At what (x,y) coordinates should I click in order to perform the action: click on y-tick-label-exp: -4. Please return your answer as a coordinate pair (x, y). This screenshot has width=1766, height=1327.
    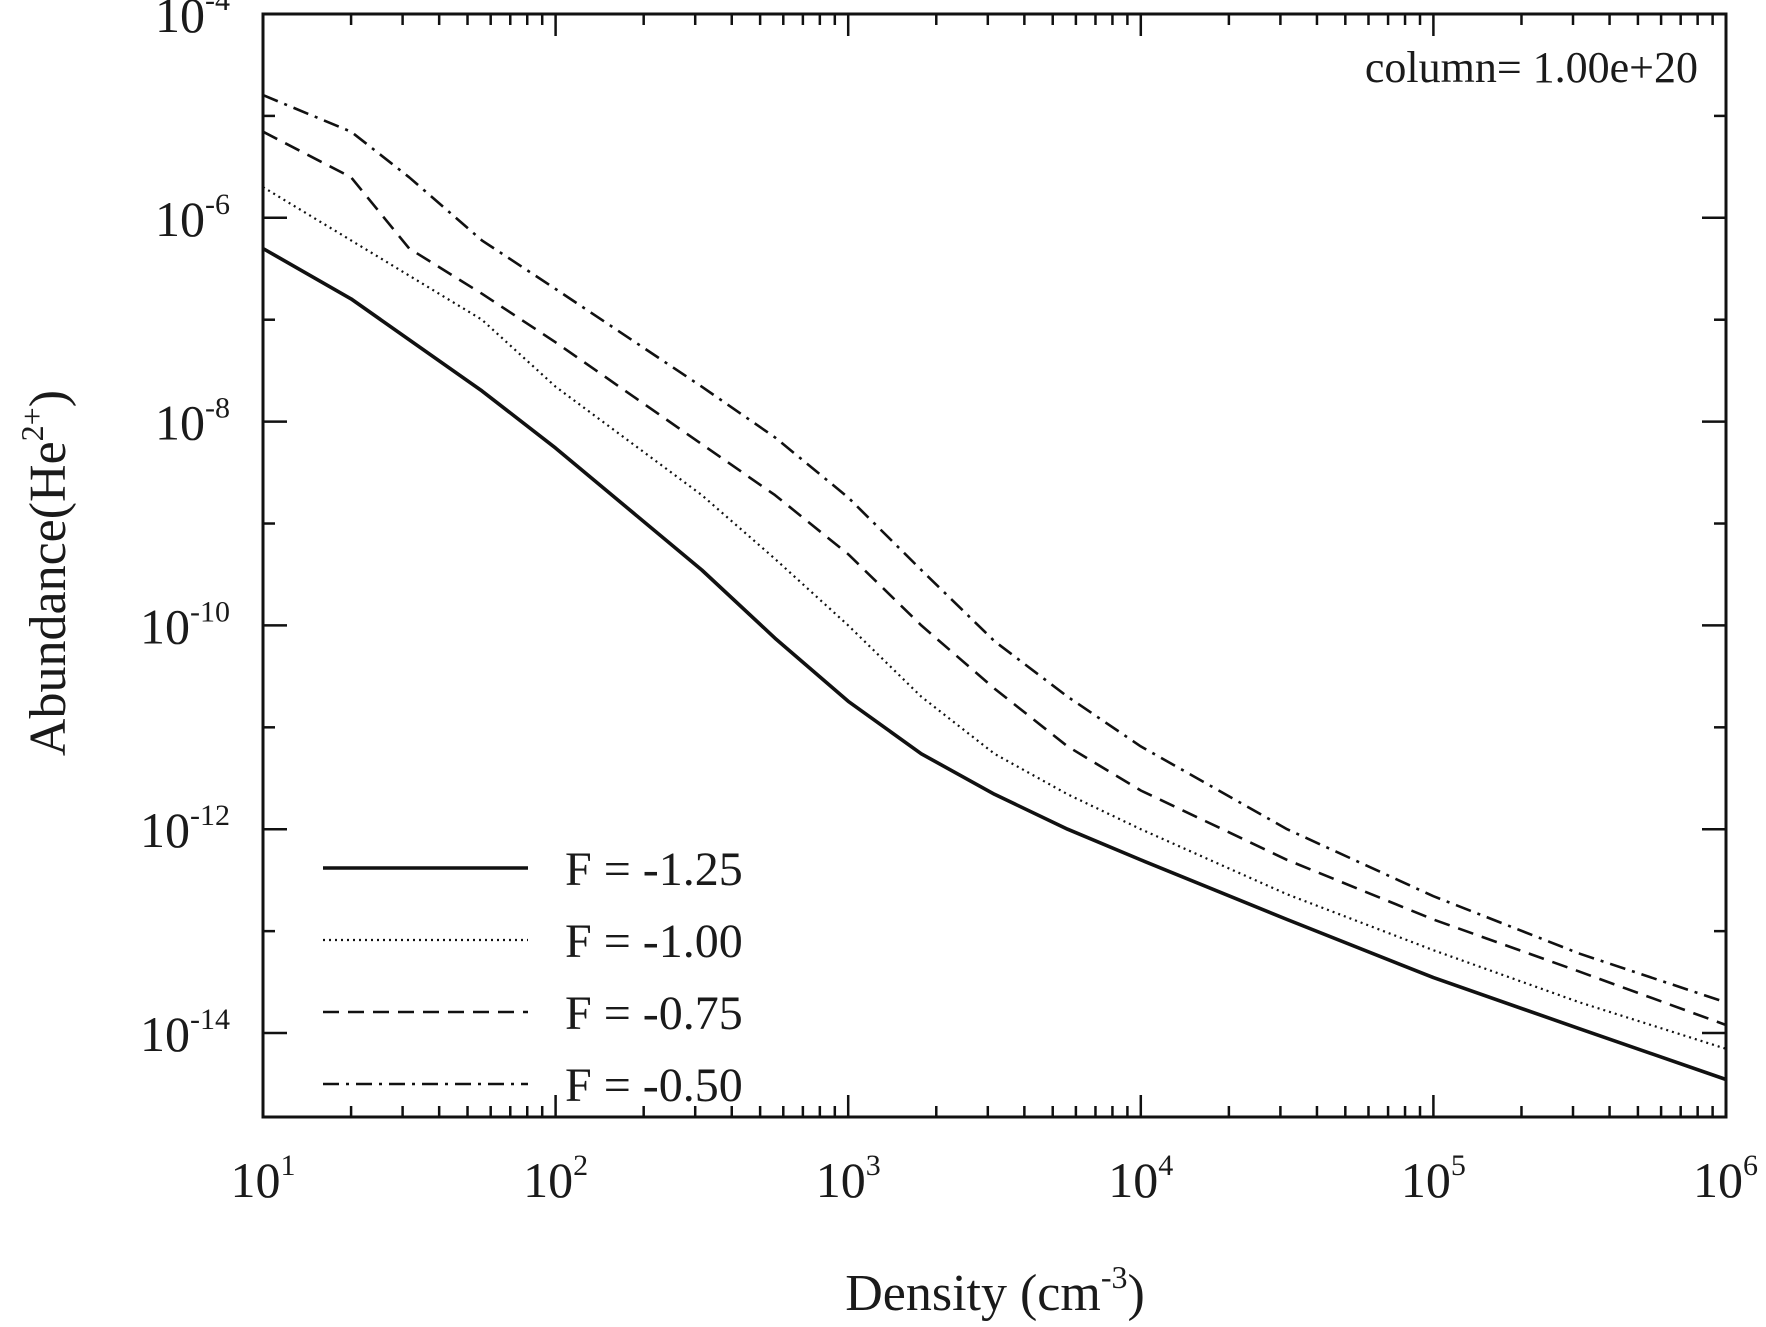
    Looking at the image, I should click on (217, 8).